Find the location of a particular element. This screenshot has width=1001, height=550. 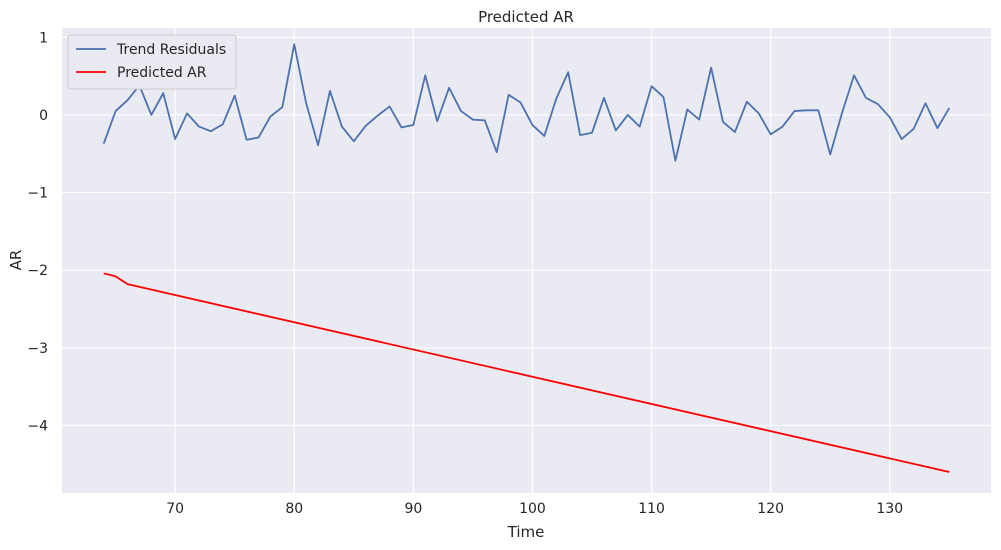

legend-label-trend-residuals: Trend Residuals is located at coordinates (171, 50).